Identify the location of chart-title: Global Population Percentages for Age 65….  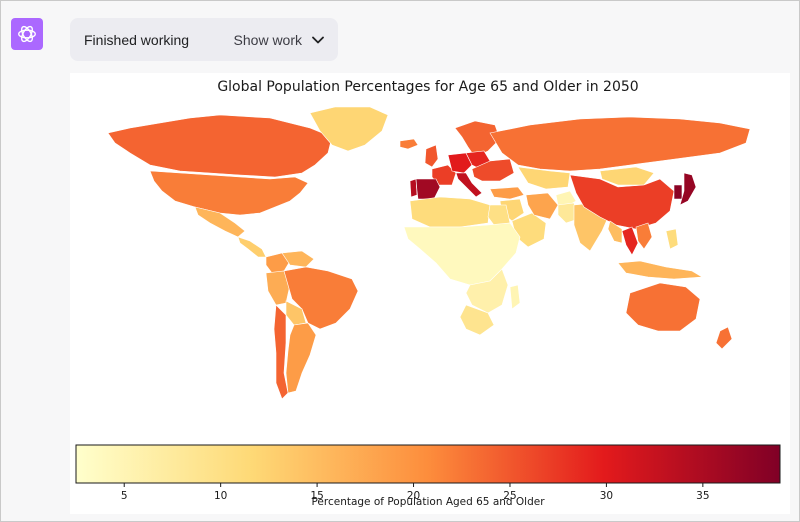
(427, 87).